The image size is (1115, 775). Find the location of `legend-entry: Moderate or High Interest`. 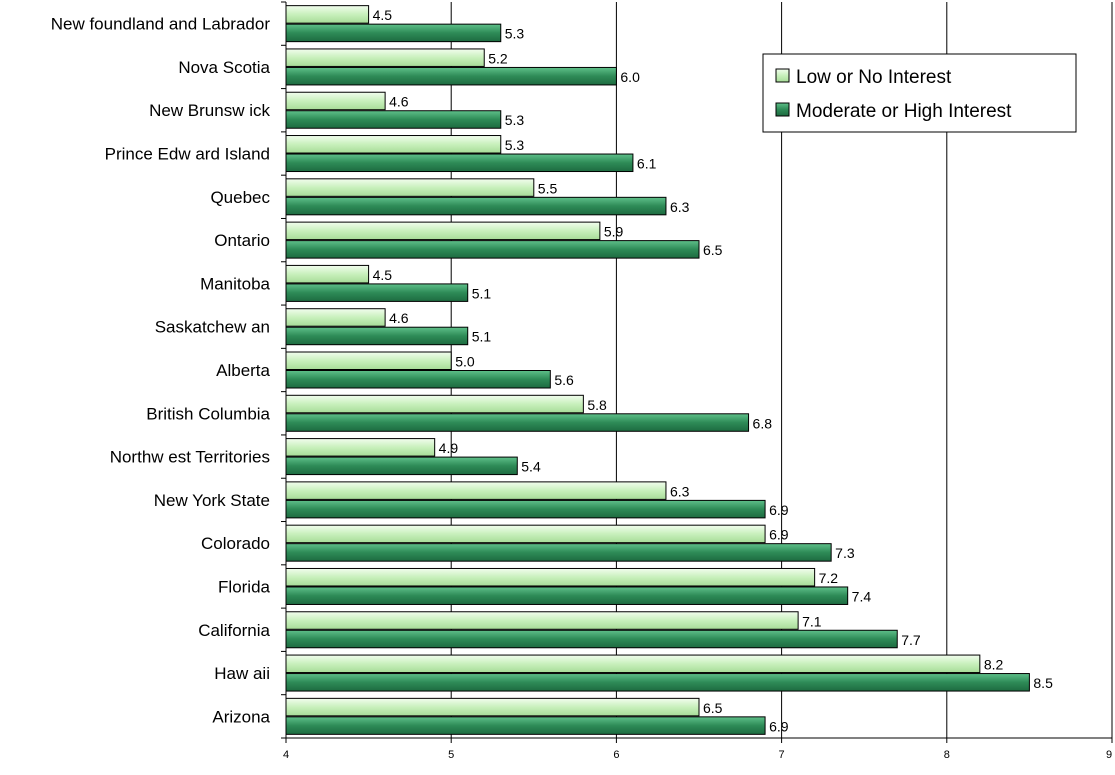

legend-entry: Moderate or High Interest is located at coordinates (904, 111).